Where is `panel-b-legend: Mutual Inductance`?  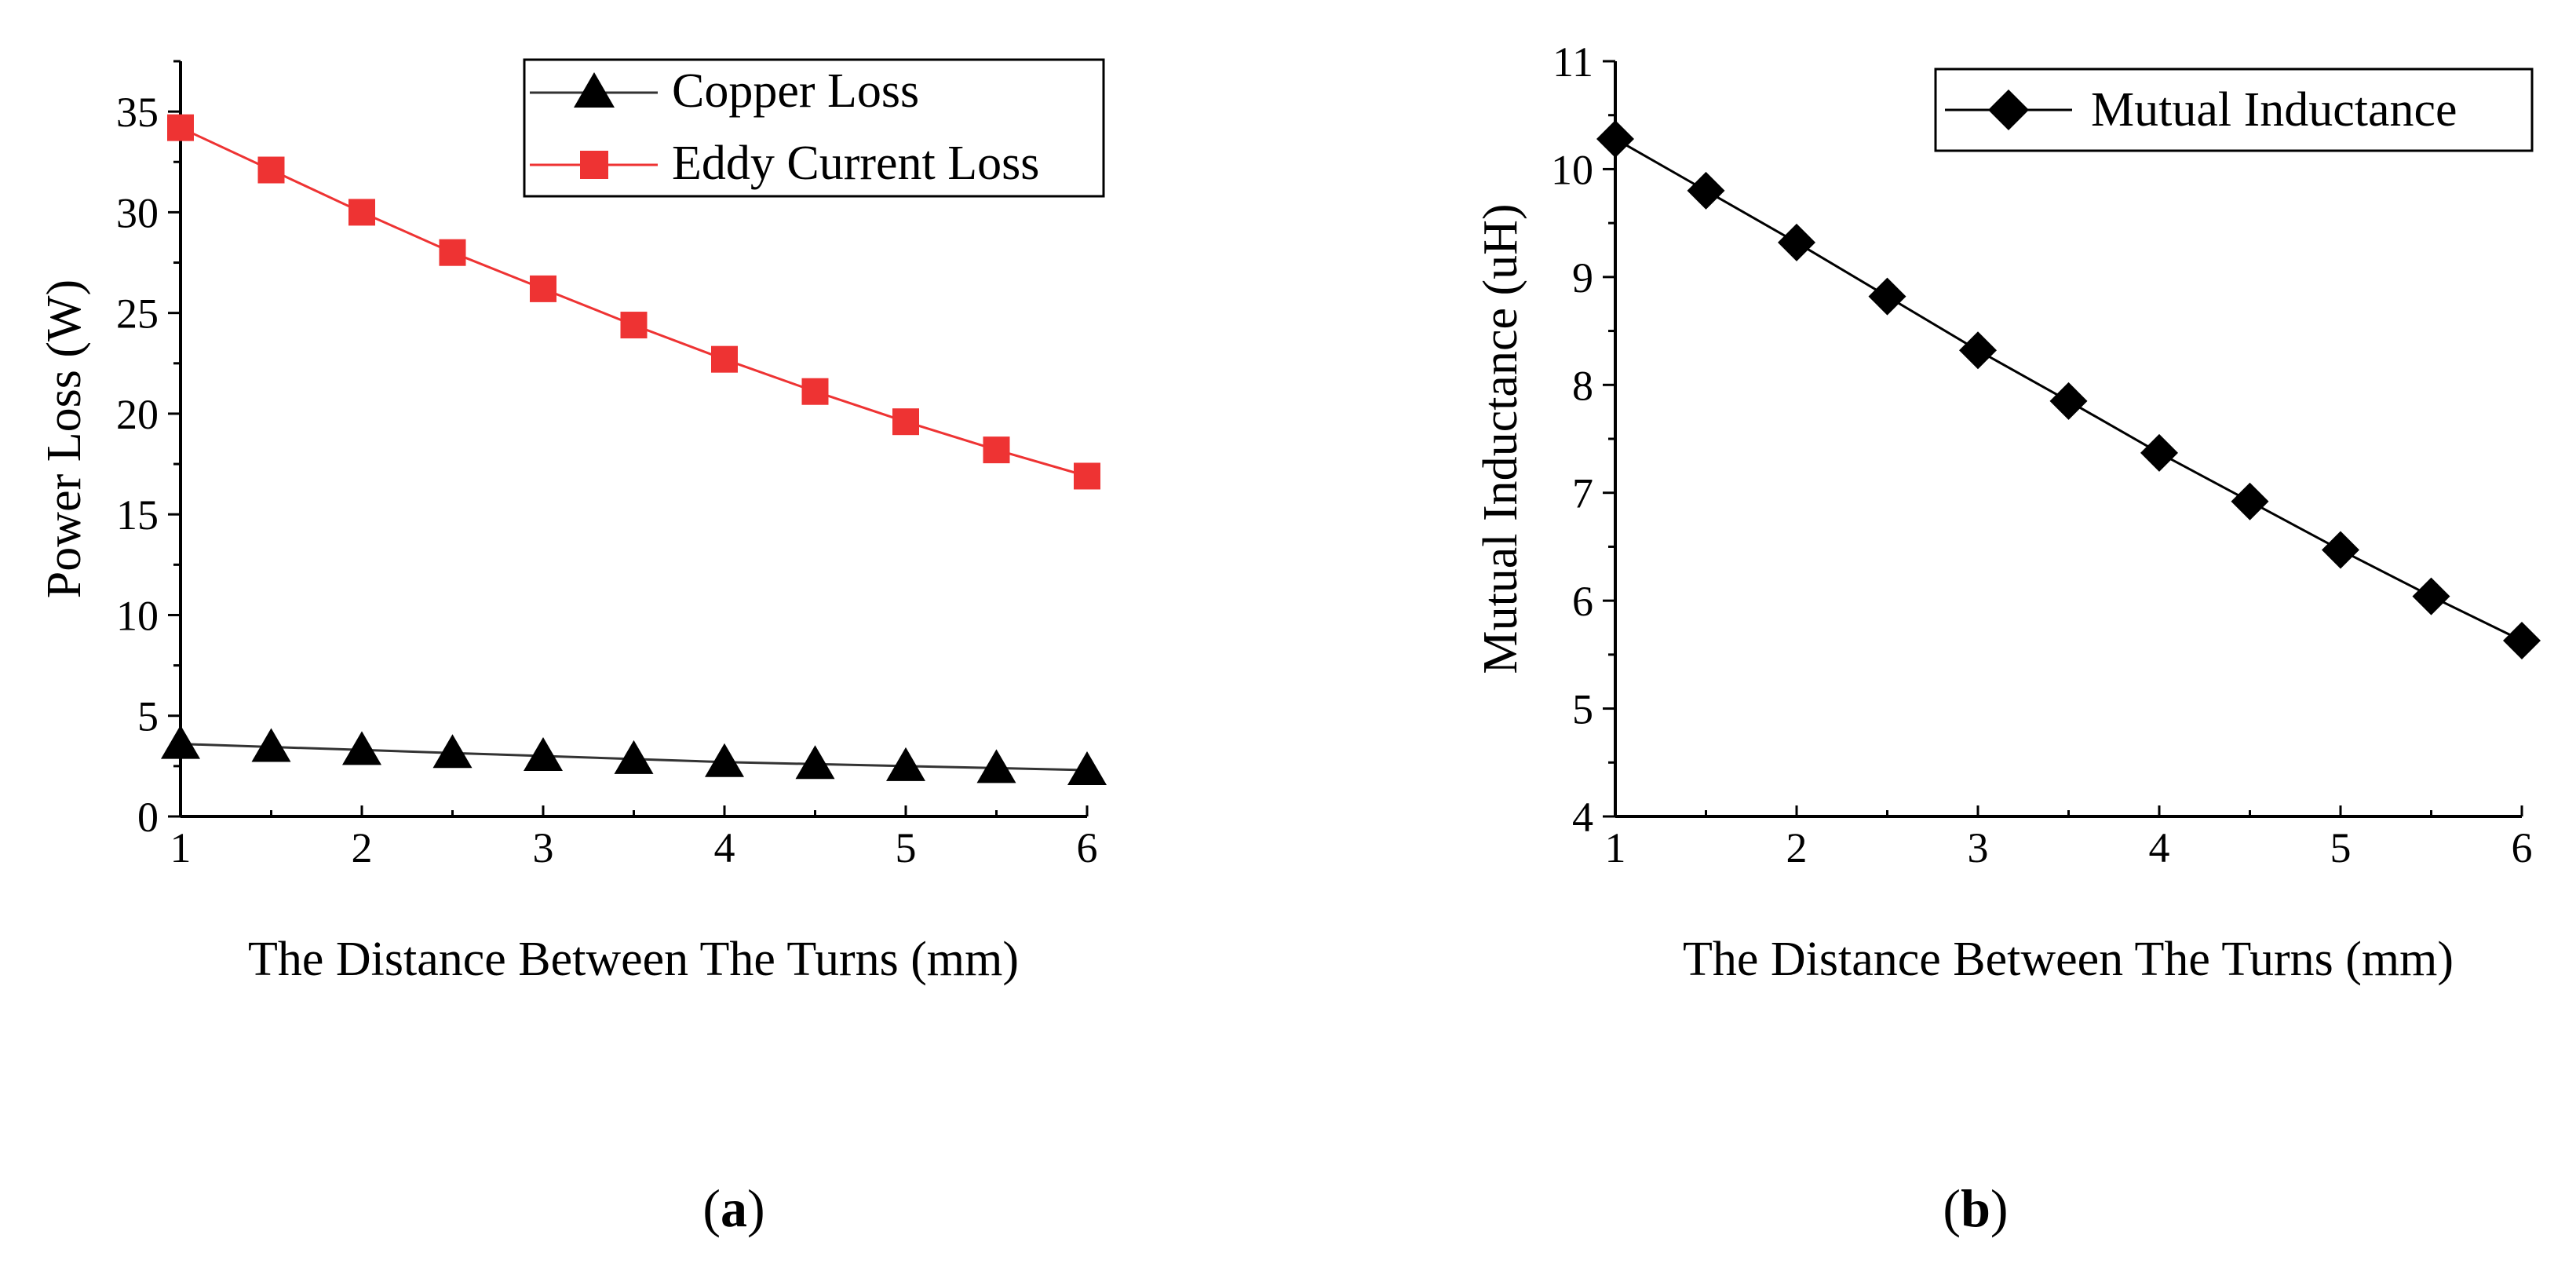
panel-b-legend: Mutual Inductance is located at coordinates (2234, 110).